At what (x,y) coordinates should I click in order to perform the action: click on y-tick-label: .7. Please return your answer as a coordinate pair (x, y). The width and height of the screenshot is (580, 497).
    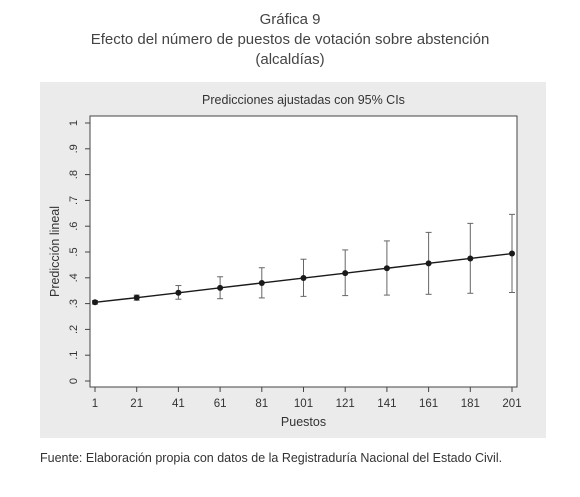
    Looking at the image, I should click on (74, 200).